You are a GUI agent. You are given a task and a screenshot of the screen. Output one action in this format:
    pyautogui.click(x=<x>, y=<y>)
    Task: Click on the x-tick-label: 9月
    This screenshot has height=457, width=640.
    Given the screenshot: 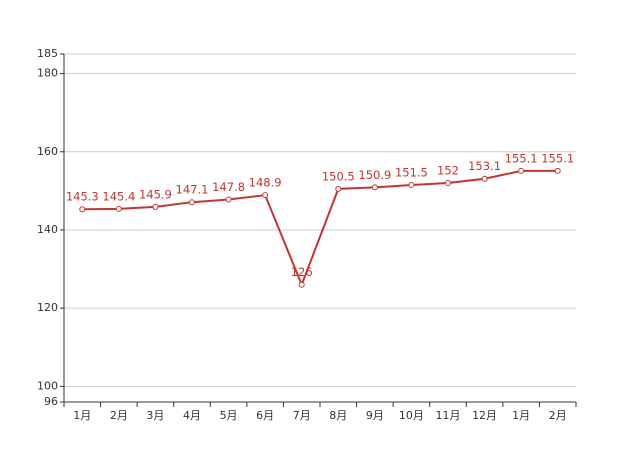 What is the action you would take?
    pyautogui.click(x=375, y=415)
    